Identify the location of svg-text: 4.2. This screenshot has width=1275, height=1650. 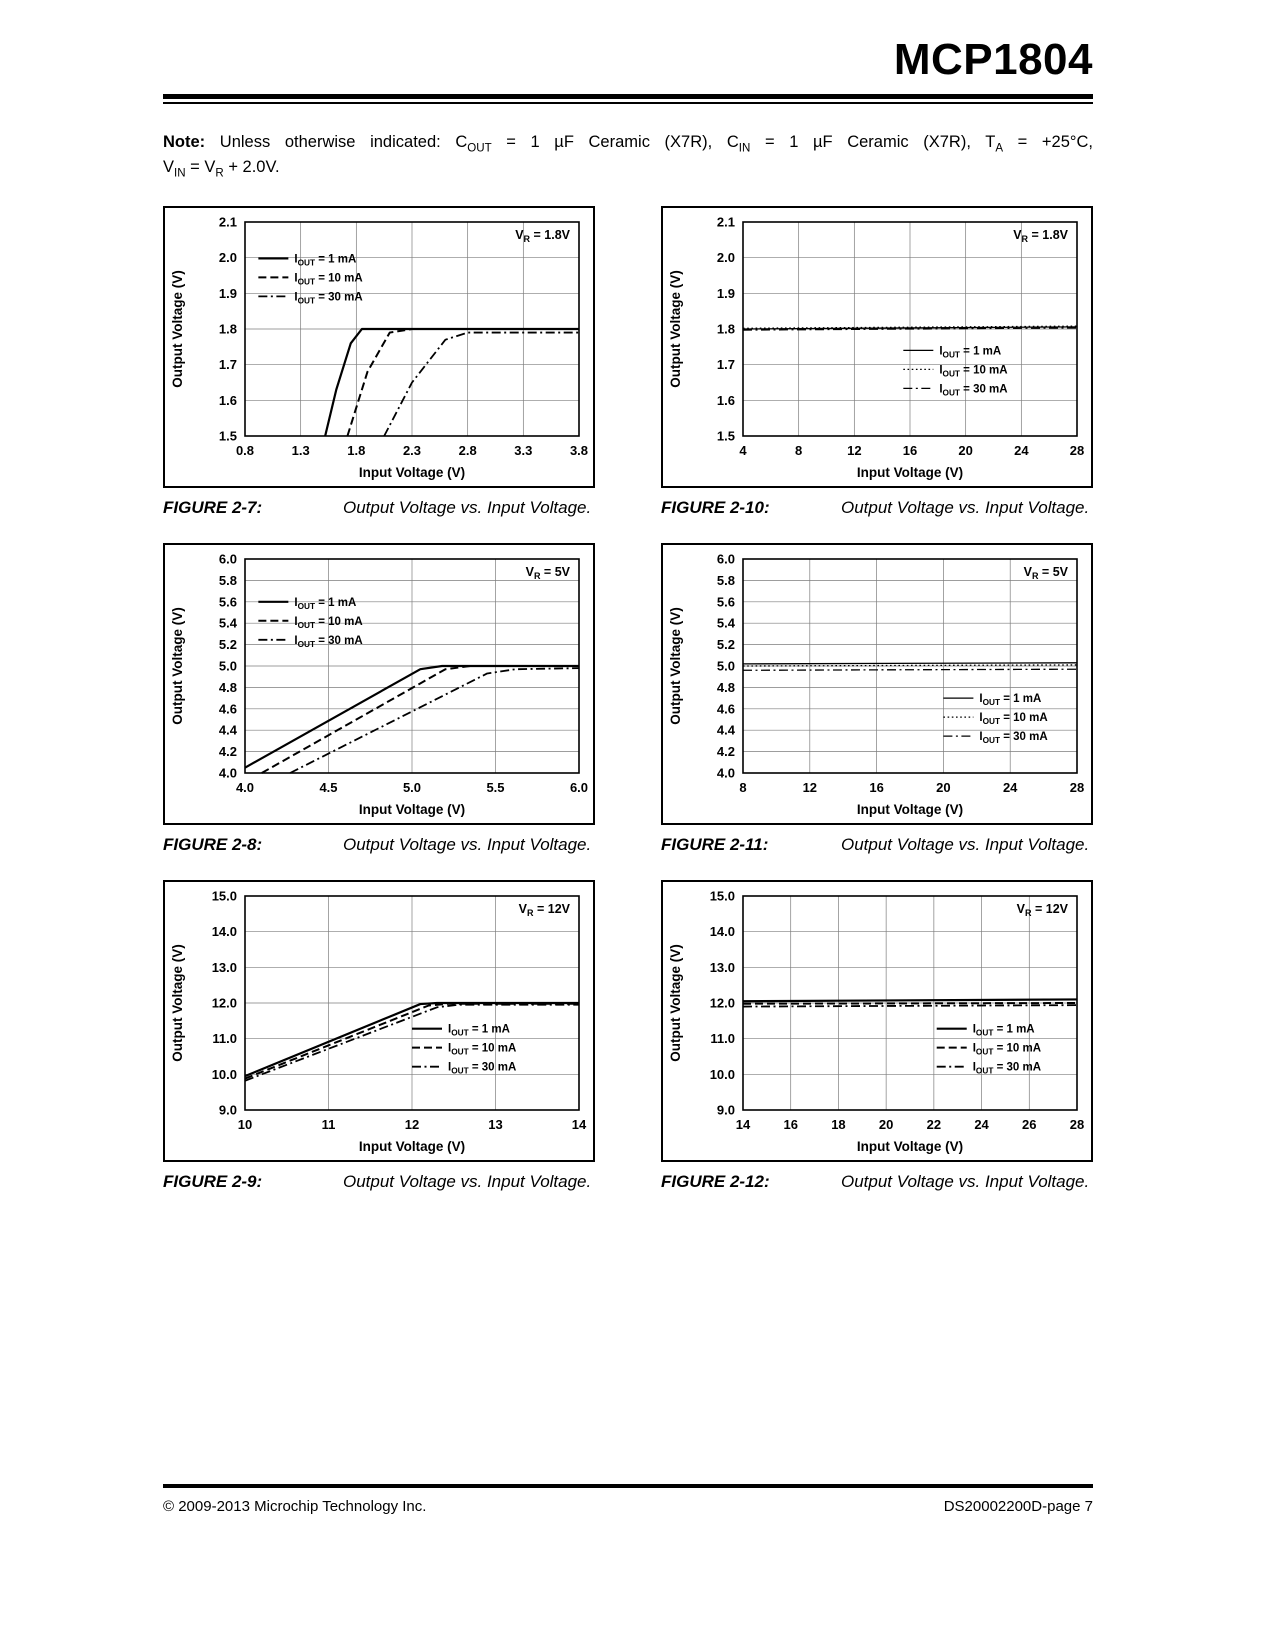
(726, 751).